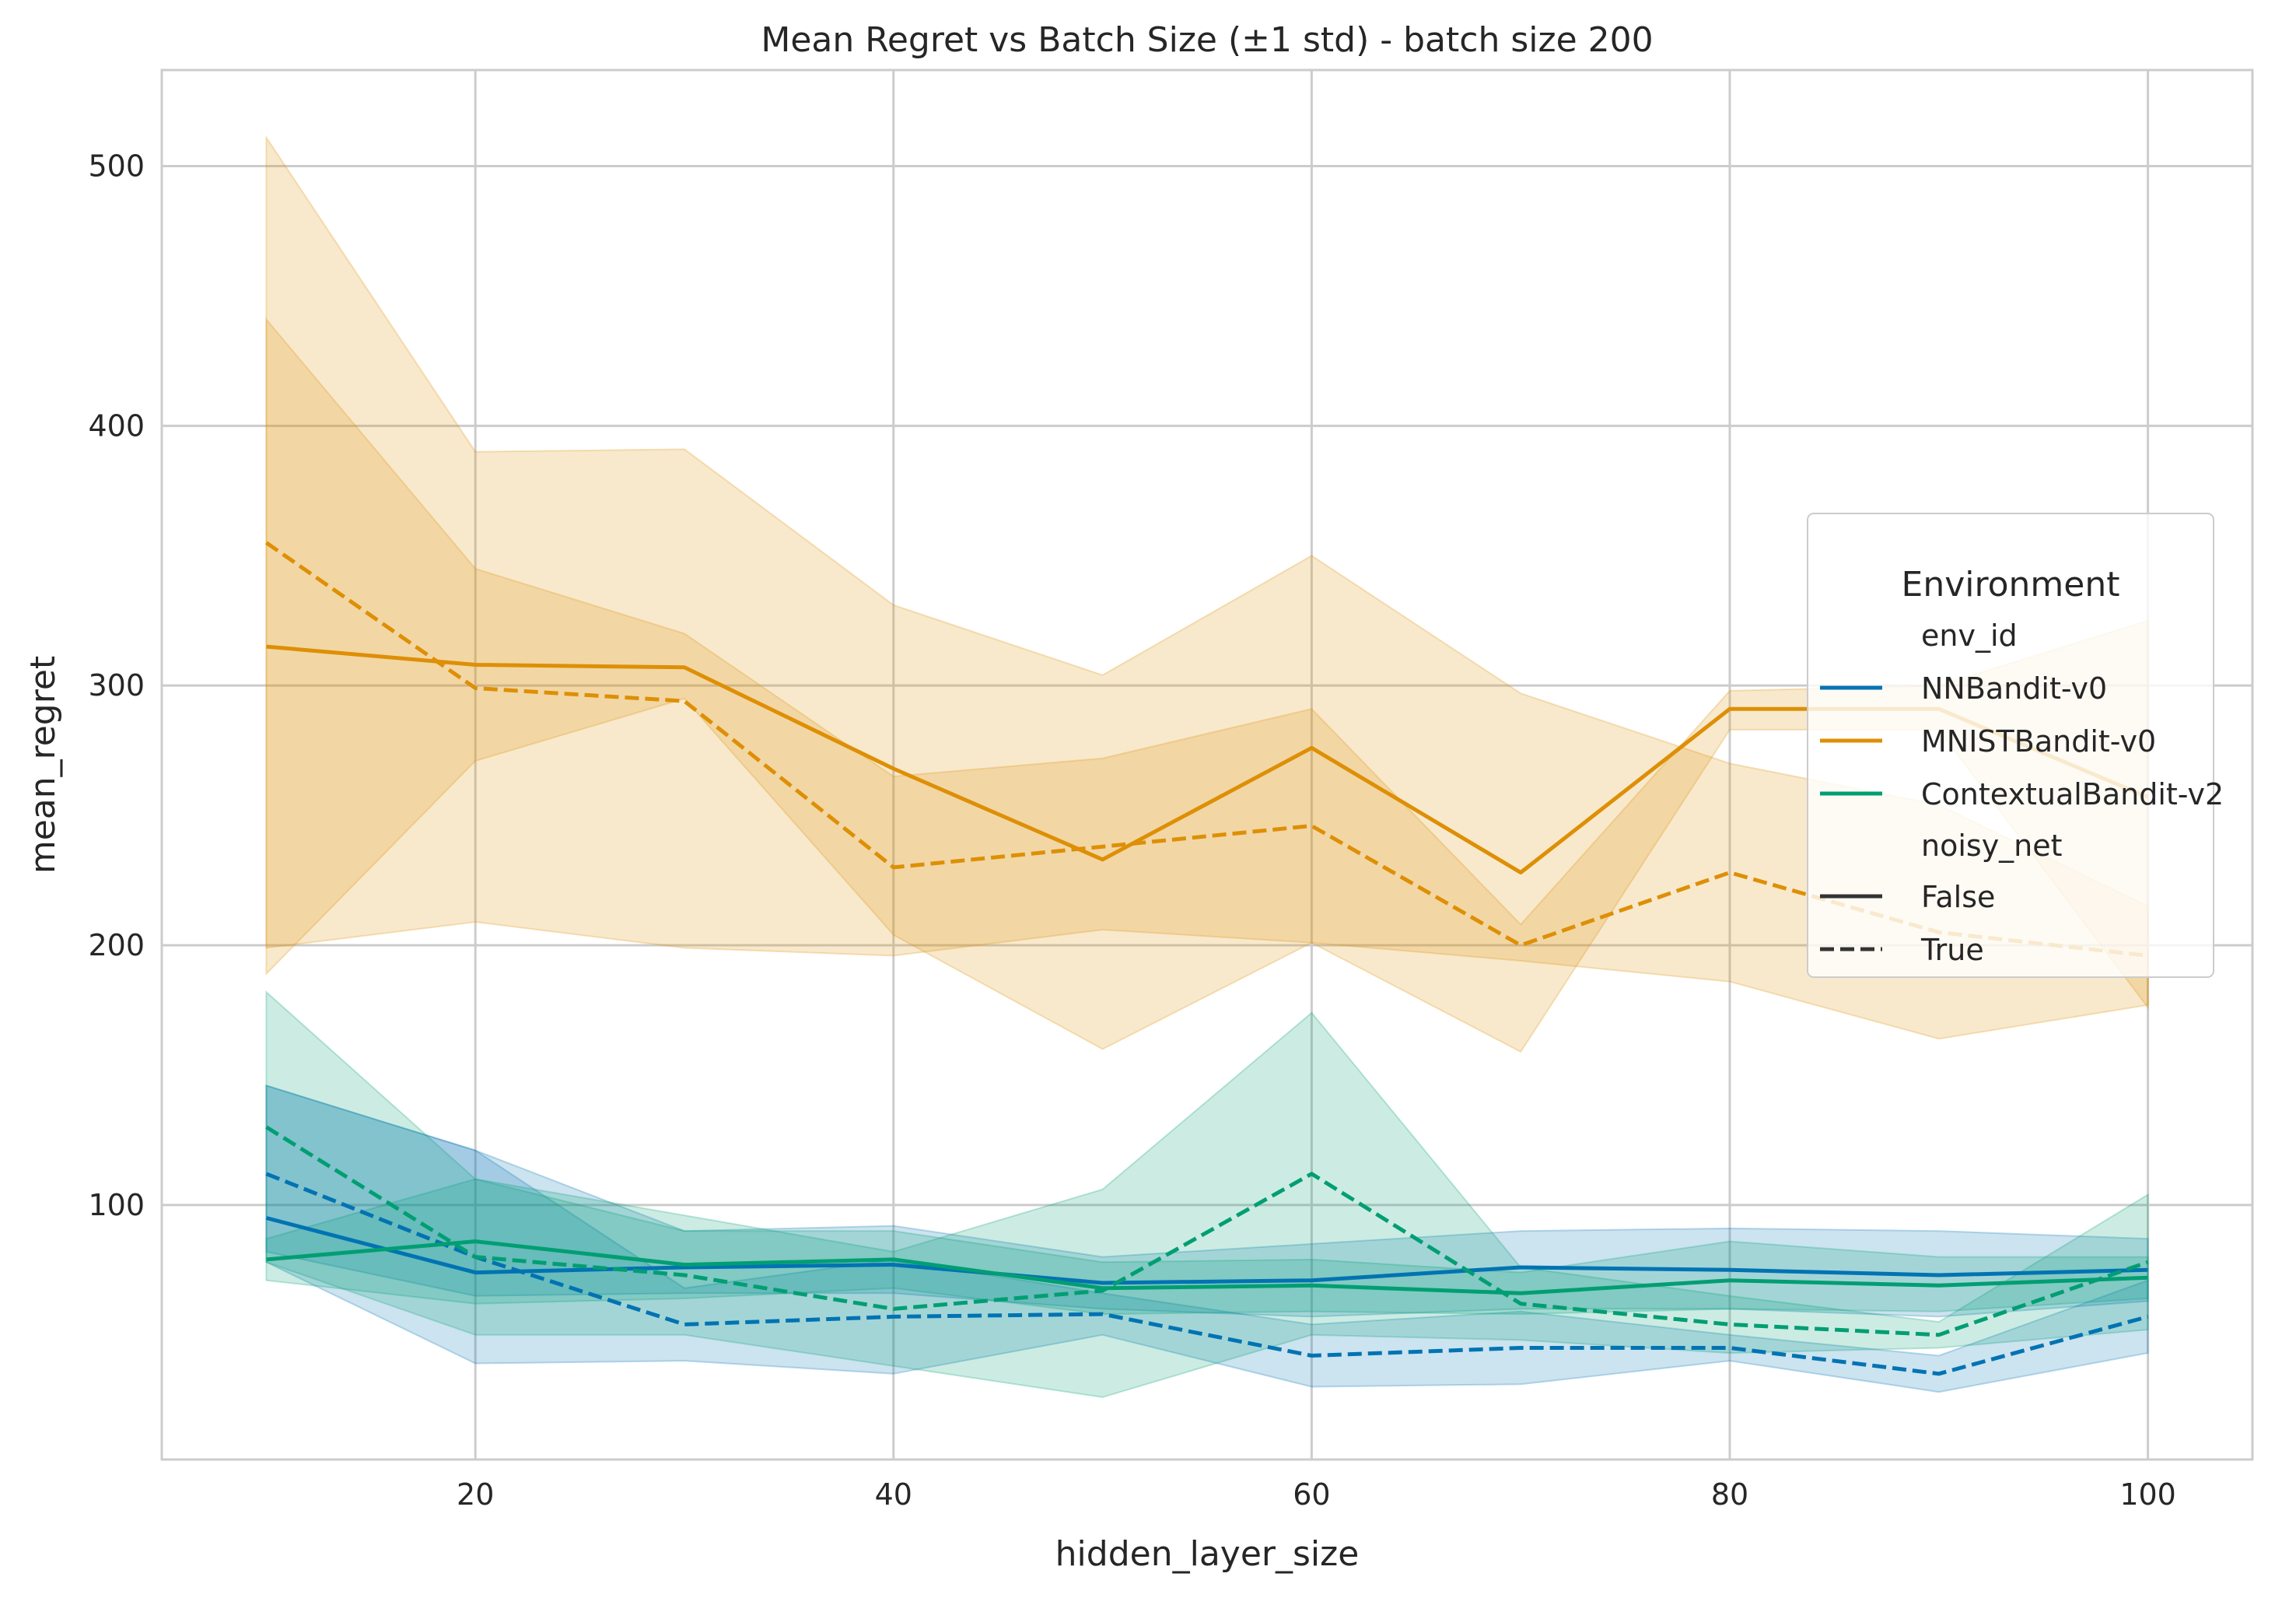 Image resolution: width=2296 pixels, height=1598 pixels. What do you see at coordinates (2011, 585) in the screenshot?
I see `legend-title: Environment` at bounding box center [2011, 585].